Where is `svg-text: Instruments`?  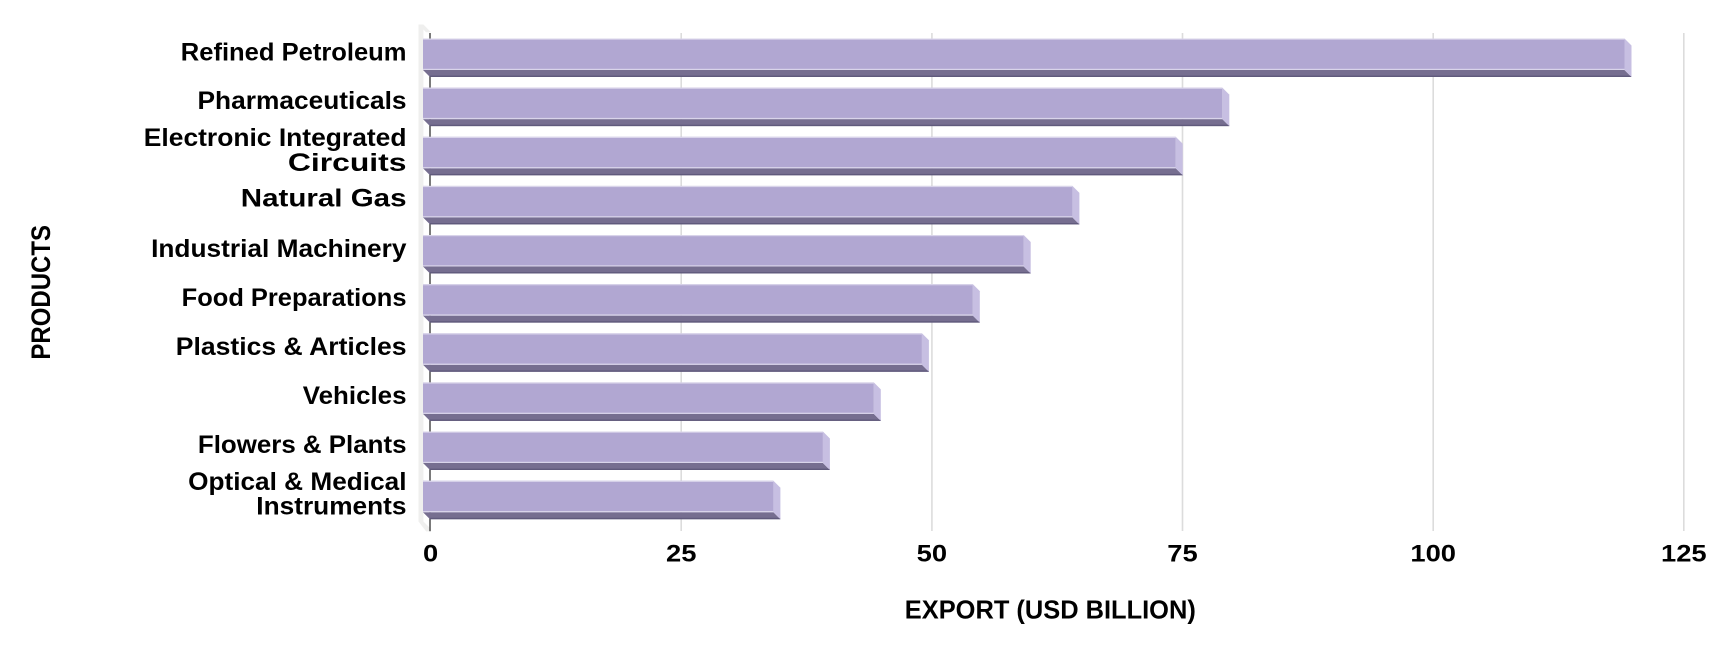
svg-text: Instruments is located at coordinates (331, 507).